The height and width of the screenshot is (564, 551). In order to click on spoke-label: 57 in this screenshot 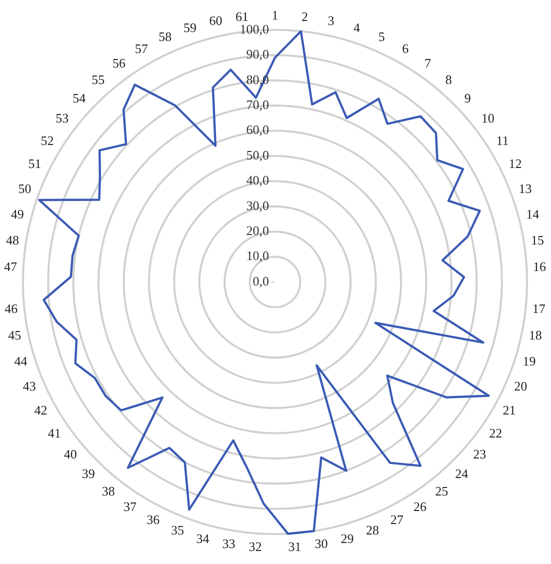, I will do `click(141, 48)`.